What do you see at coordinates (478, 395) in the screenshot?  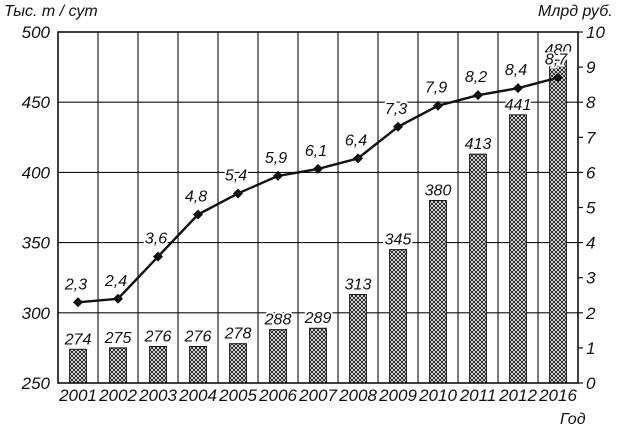 I see `x-tick-label: 2011` at bounding box center [478, 395].